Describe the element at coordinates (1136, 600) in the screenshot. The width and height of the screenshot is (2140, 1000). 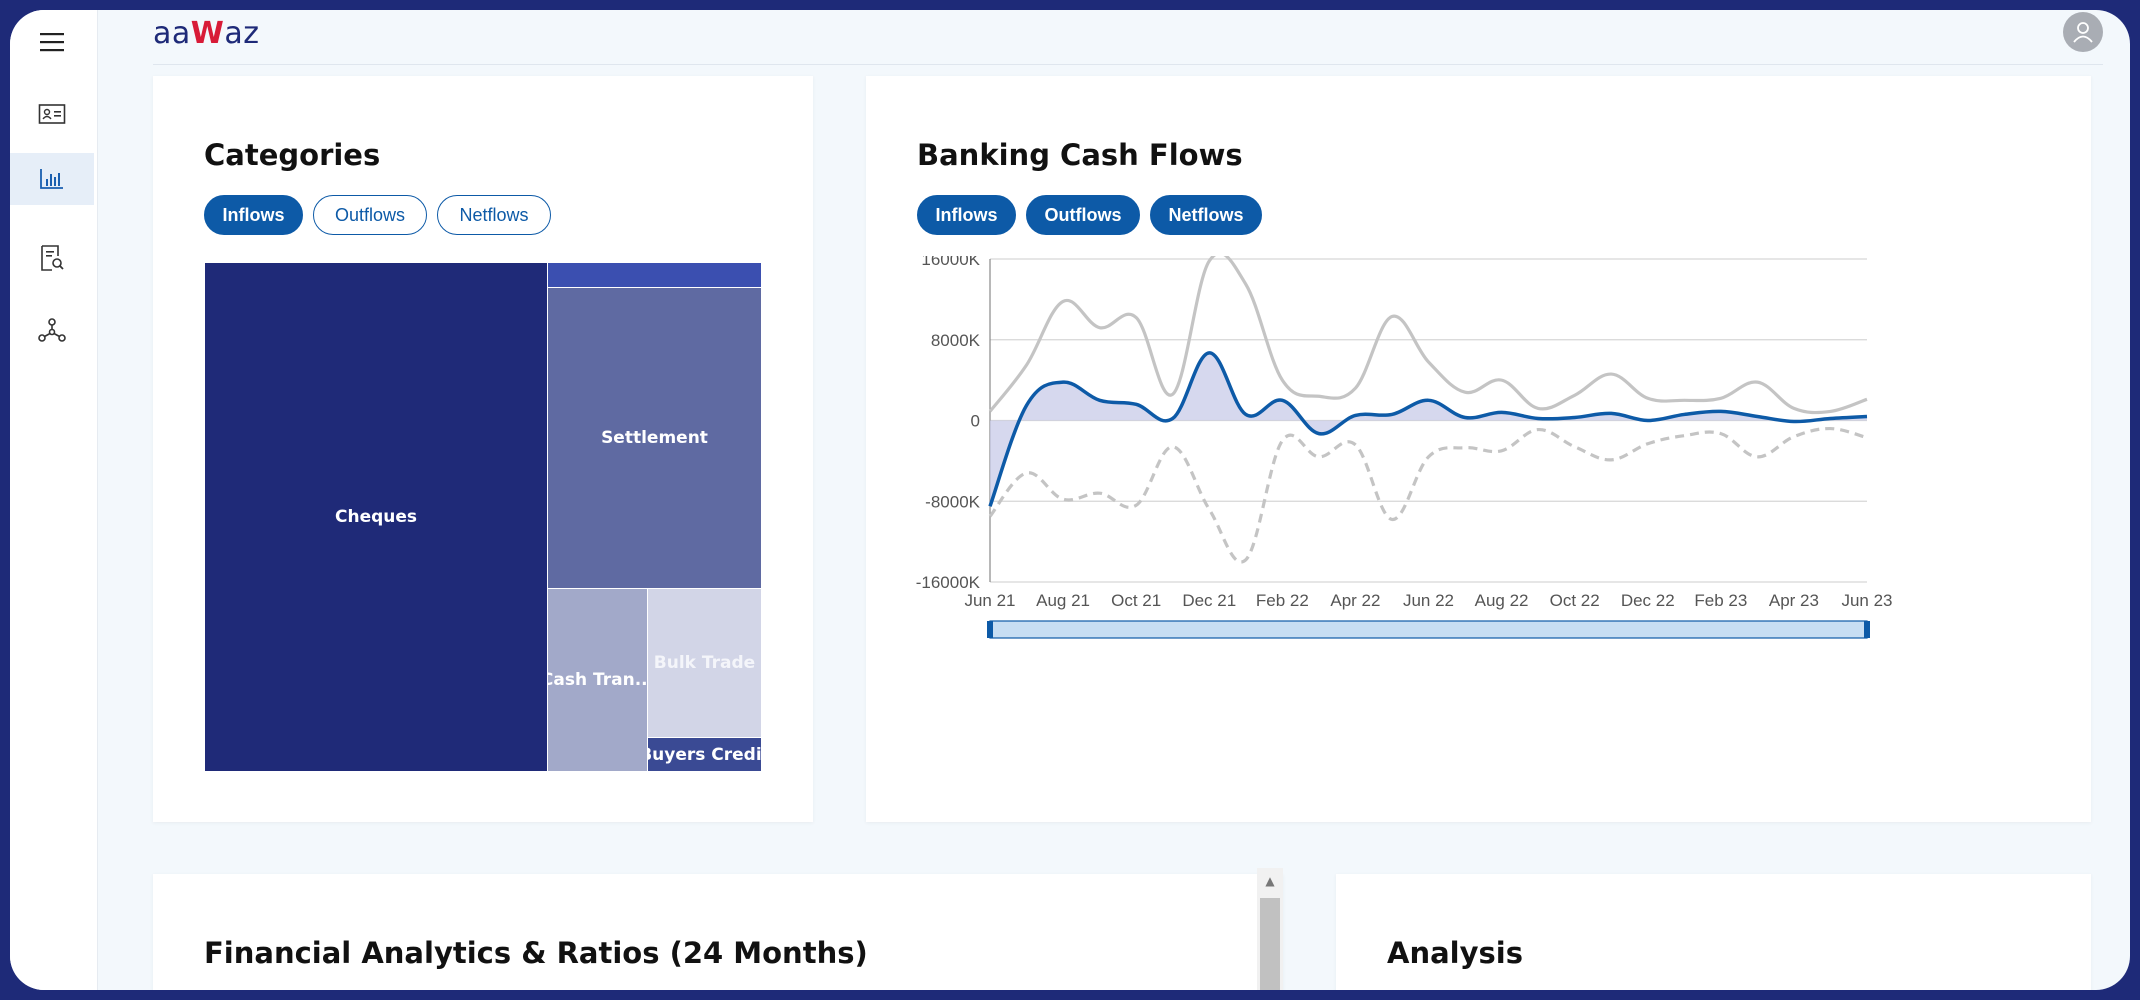
I see `x-tick-label: Oct 21` at that location.